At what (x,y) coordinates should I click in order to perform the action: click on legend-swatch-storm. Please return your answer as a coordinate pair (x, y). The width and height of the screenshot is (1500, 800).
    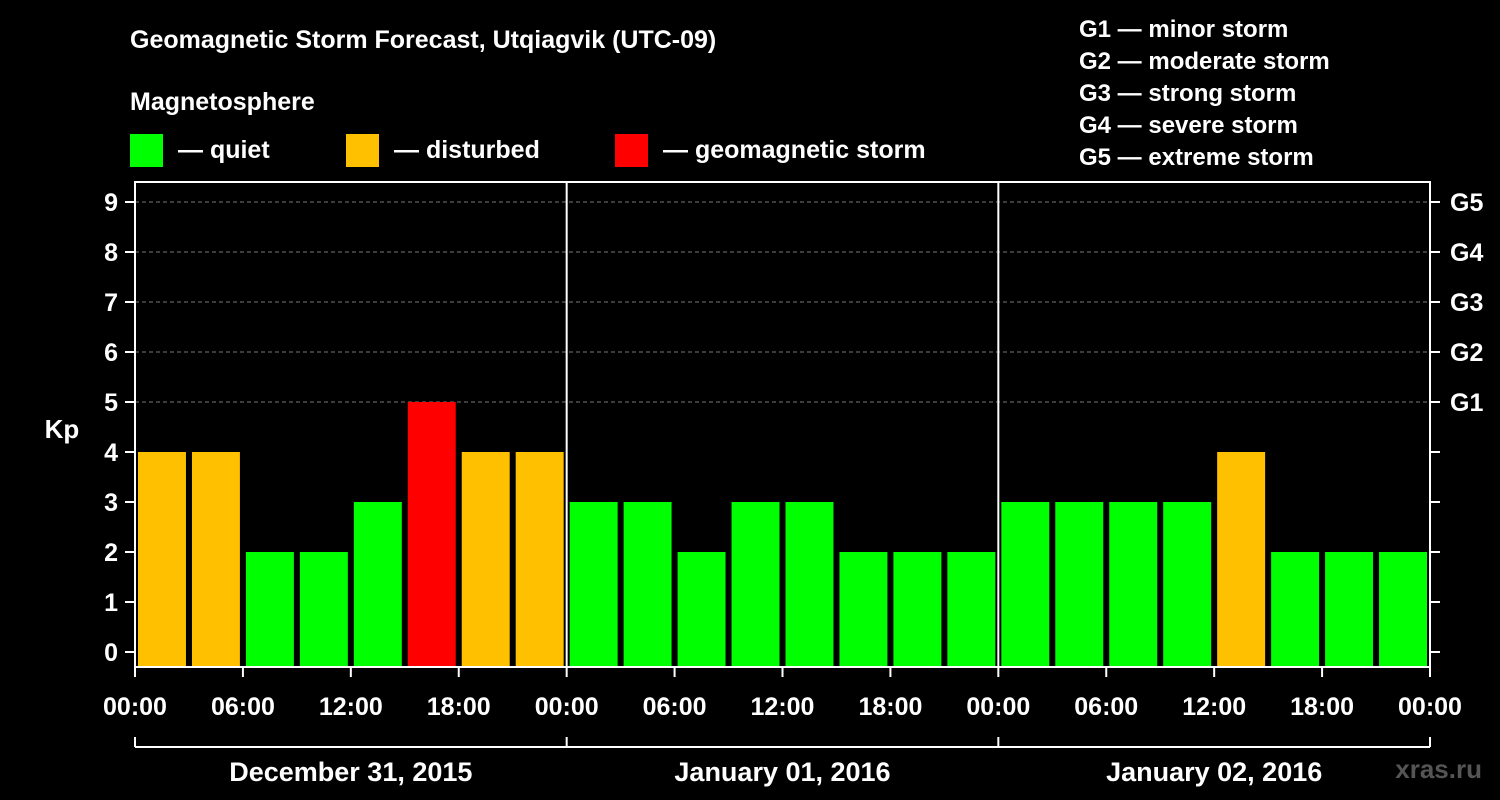
    Looking at the image, I should click on (631, 150).